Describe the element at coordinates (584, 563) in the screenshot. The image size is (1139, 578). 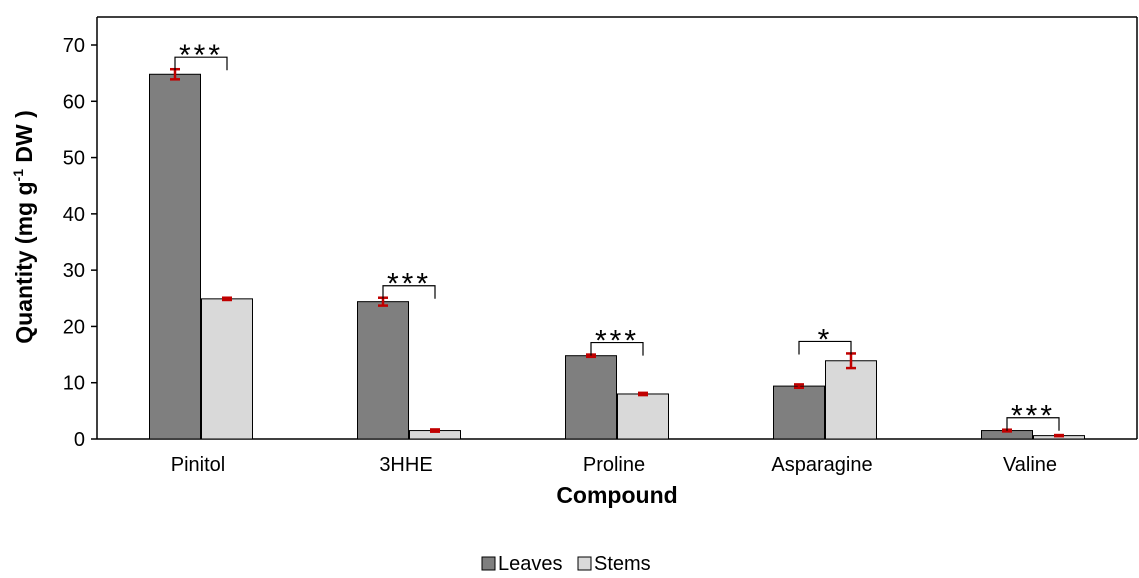
I see `legend-swatch-stems` at that location.